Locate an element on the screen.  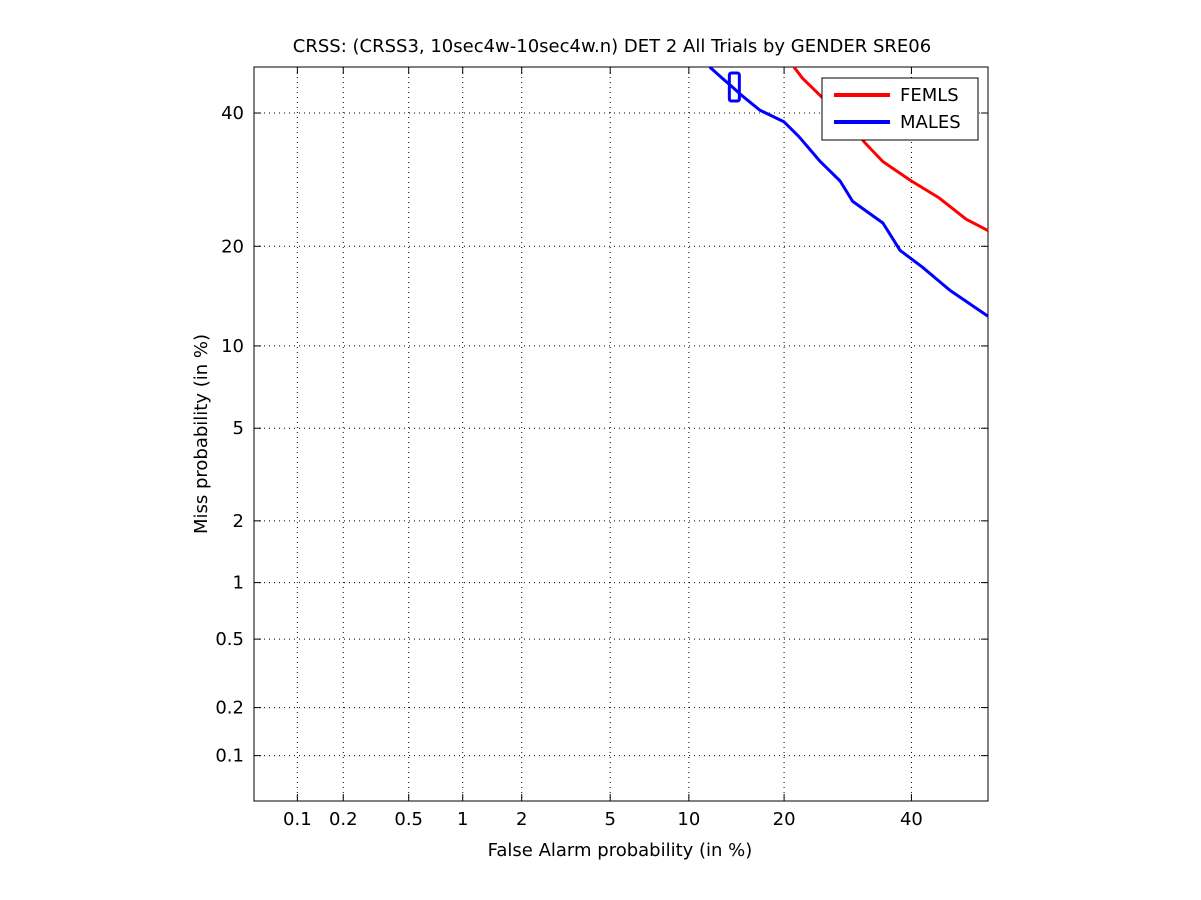
y-tick-labels: 0.1 0.2 0.5 1 2 5 10 20 40 is located at coordinates (229, 435).